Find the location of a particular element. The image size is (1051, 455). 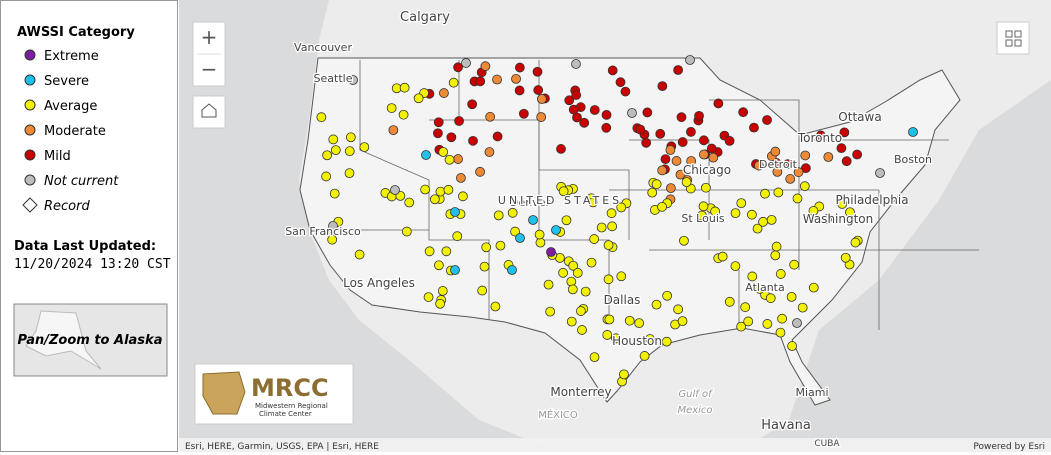

place-label: Miami is located at coordinates (811, 392).